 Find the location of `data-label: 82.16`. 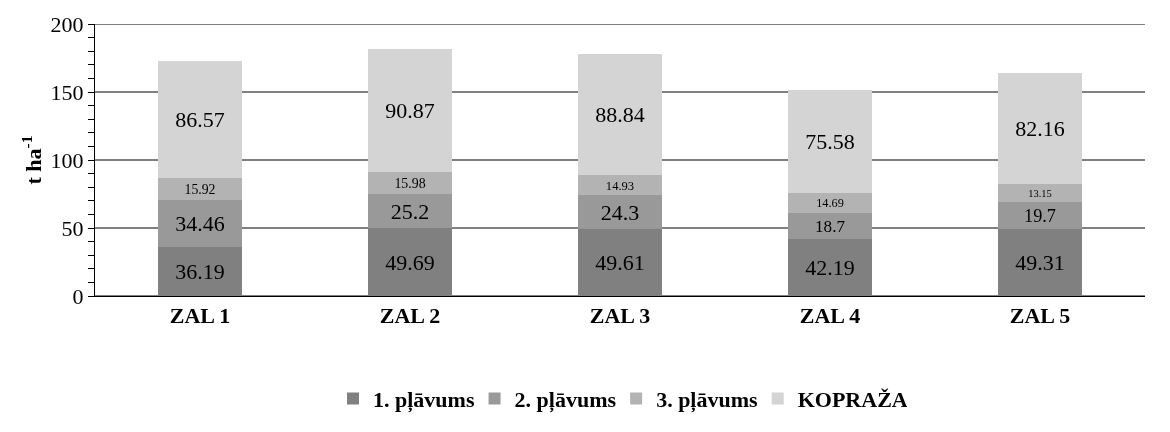

data-label: 82.16 is located at coordinates (1040, 128).